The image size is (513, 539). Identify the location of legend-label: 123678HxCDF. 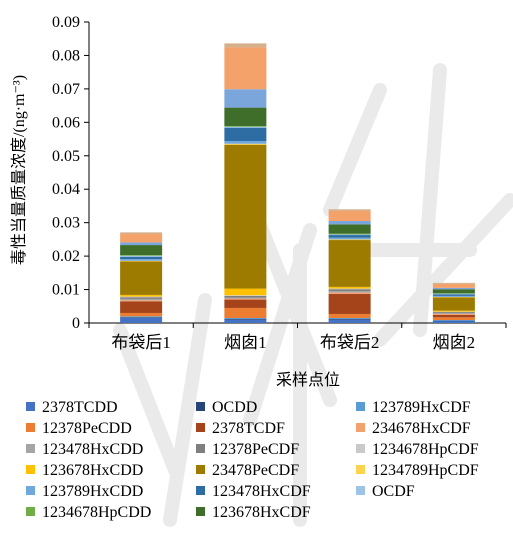
(261, 512).